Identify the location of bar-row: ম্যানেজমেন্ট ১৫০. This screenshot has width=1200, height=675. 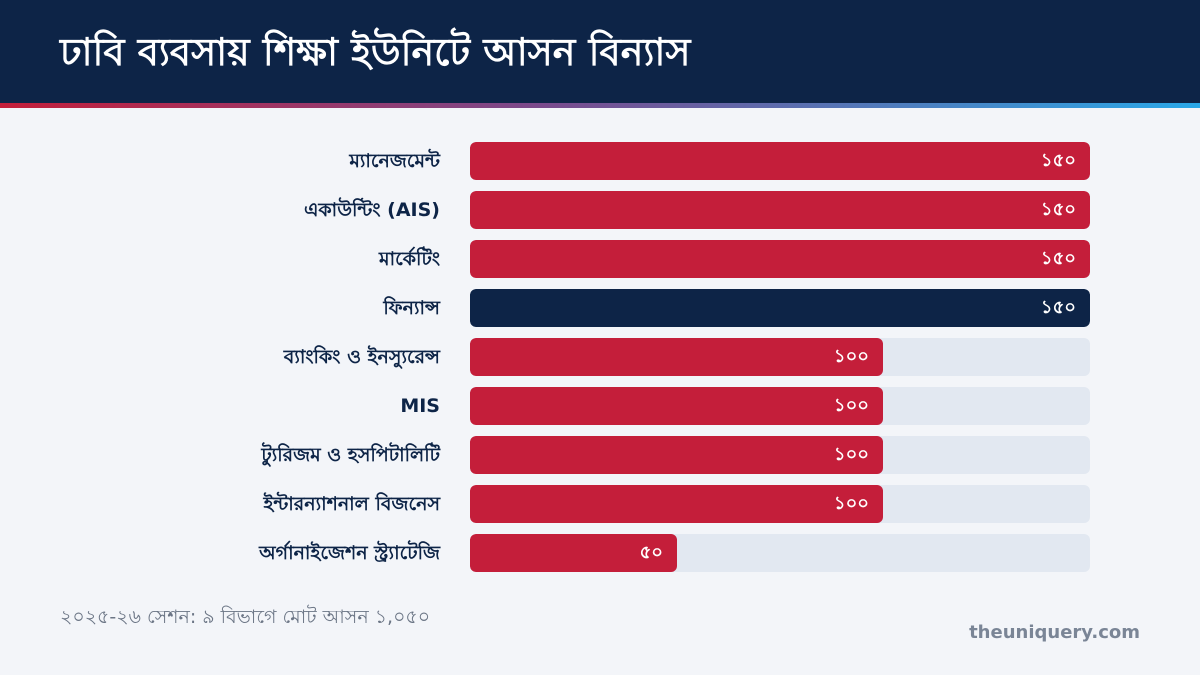
(600, 161).